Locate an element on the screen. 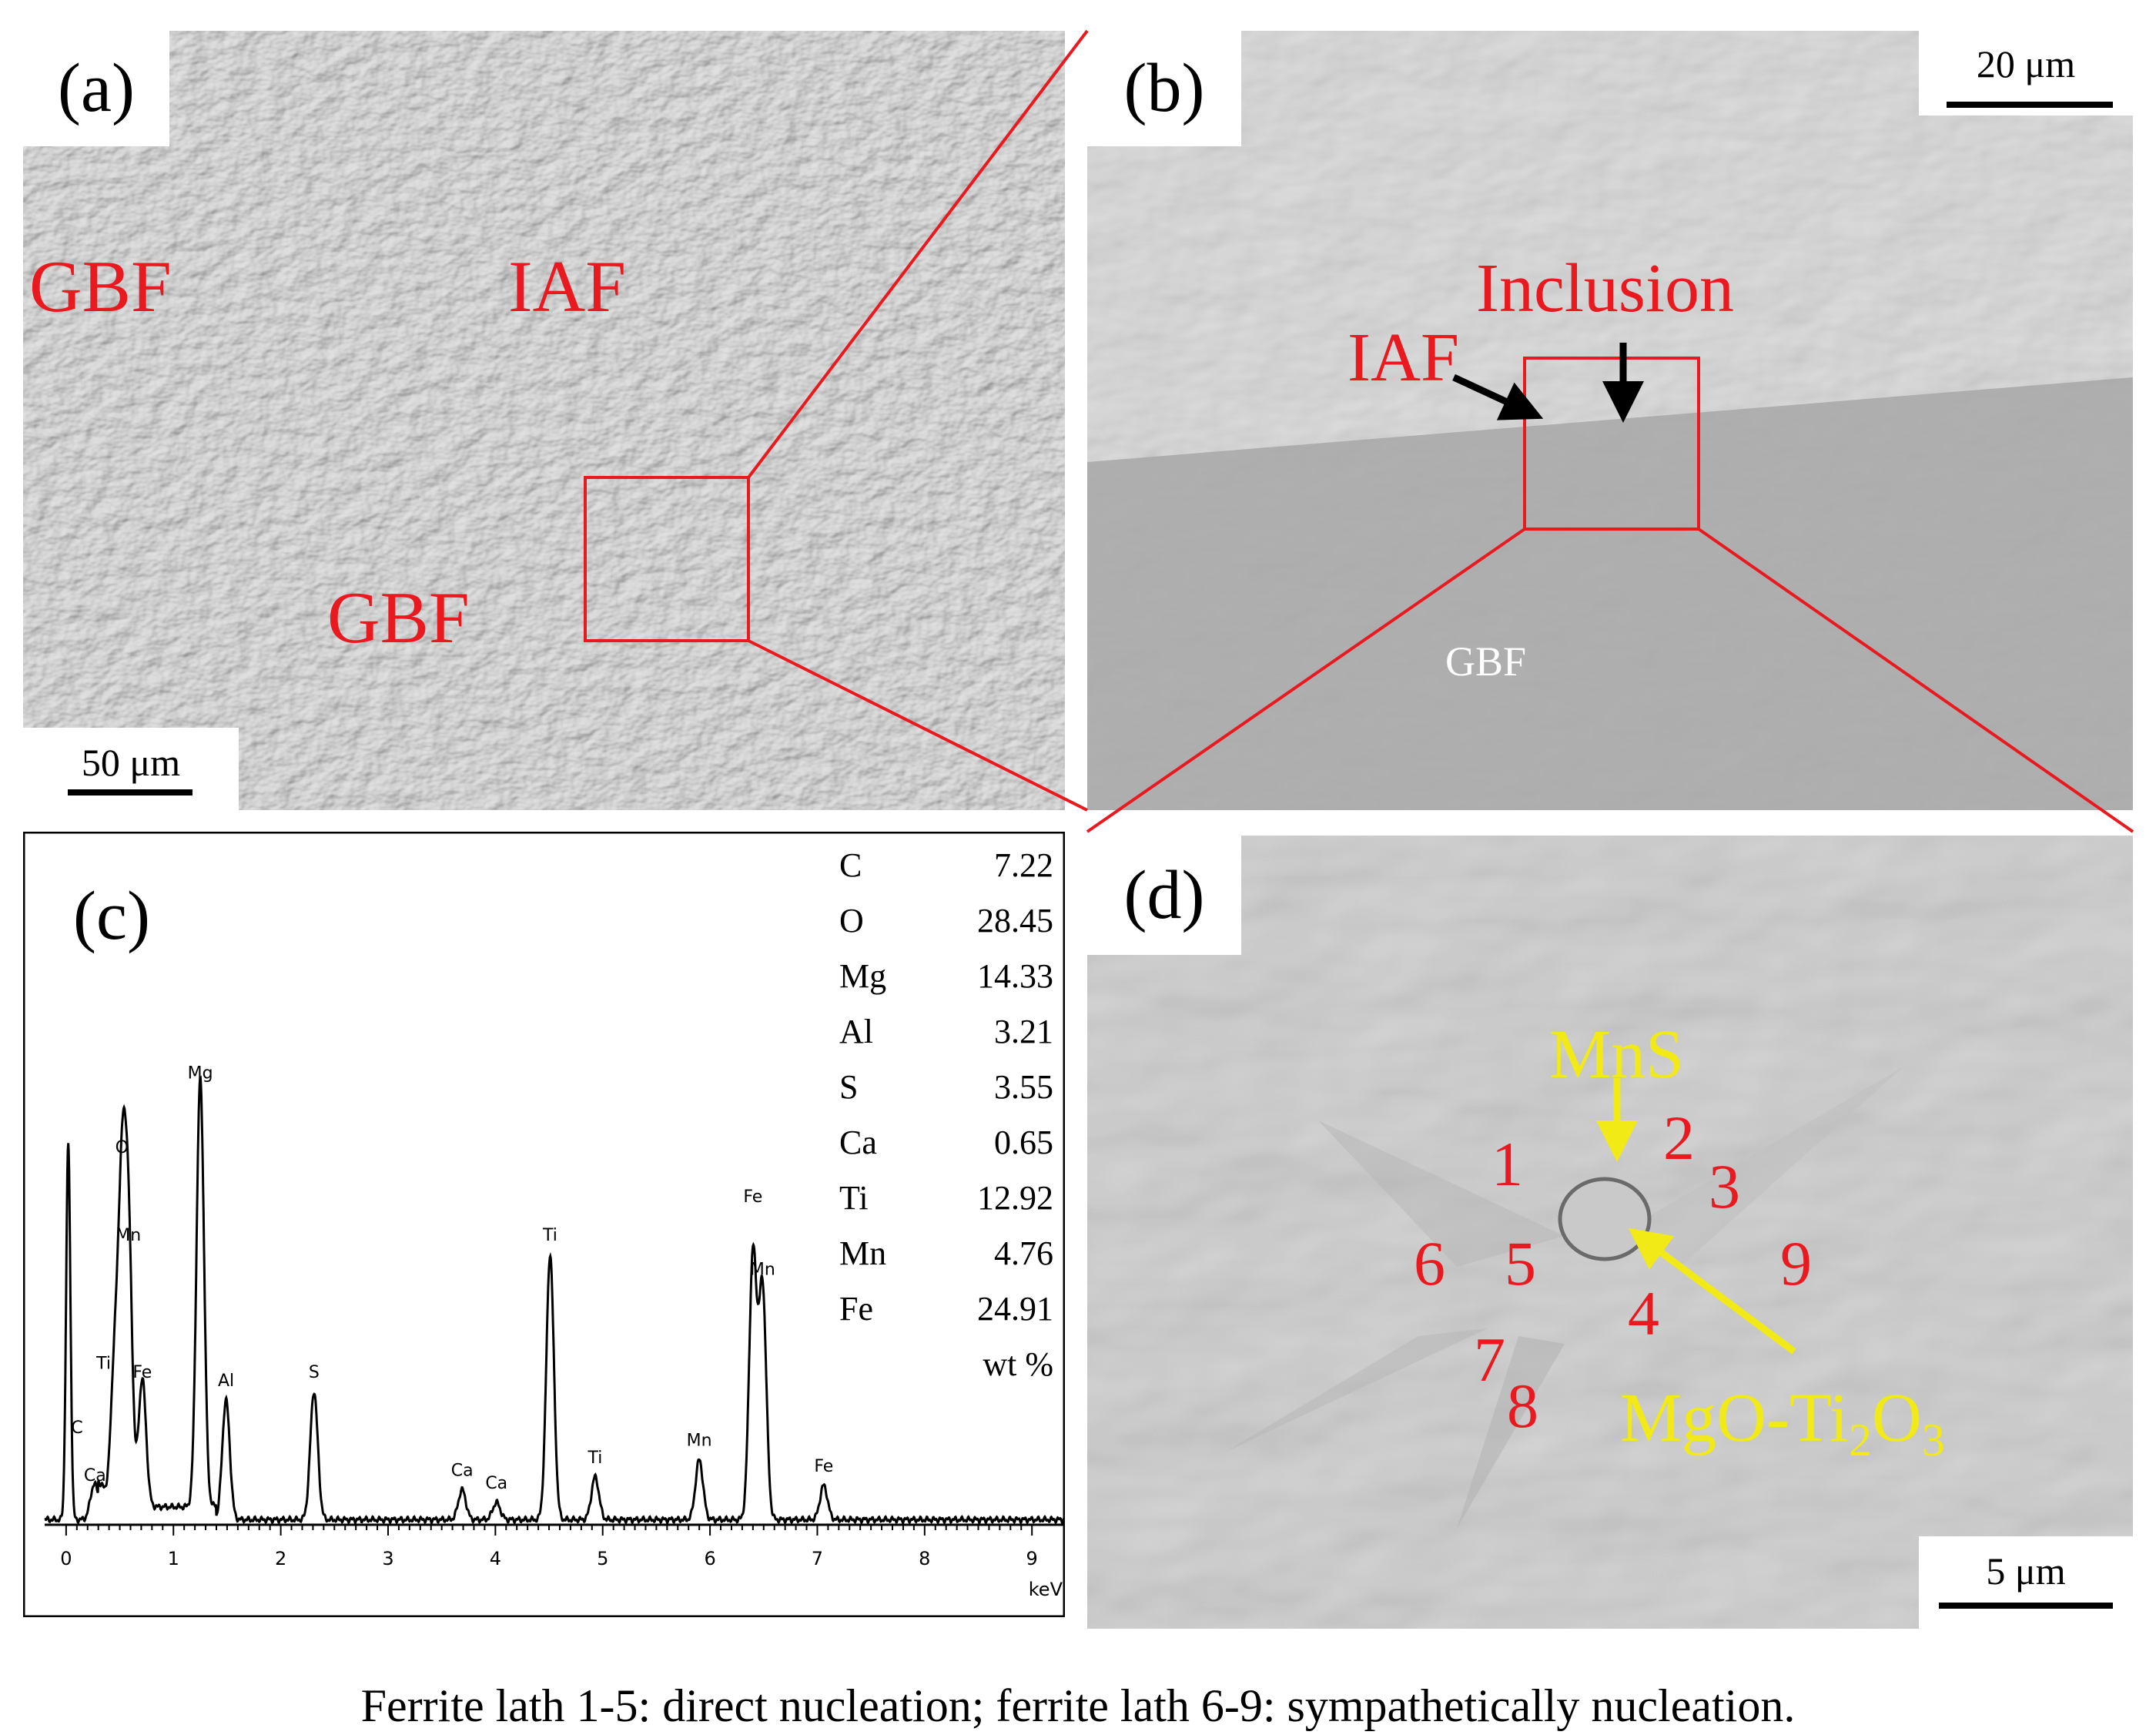 This screenshot has width=2156, height=1735. oxide-prefix: MgO-Ti is located at coordinates (1734, 1418).